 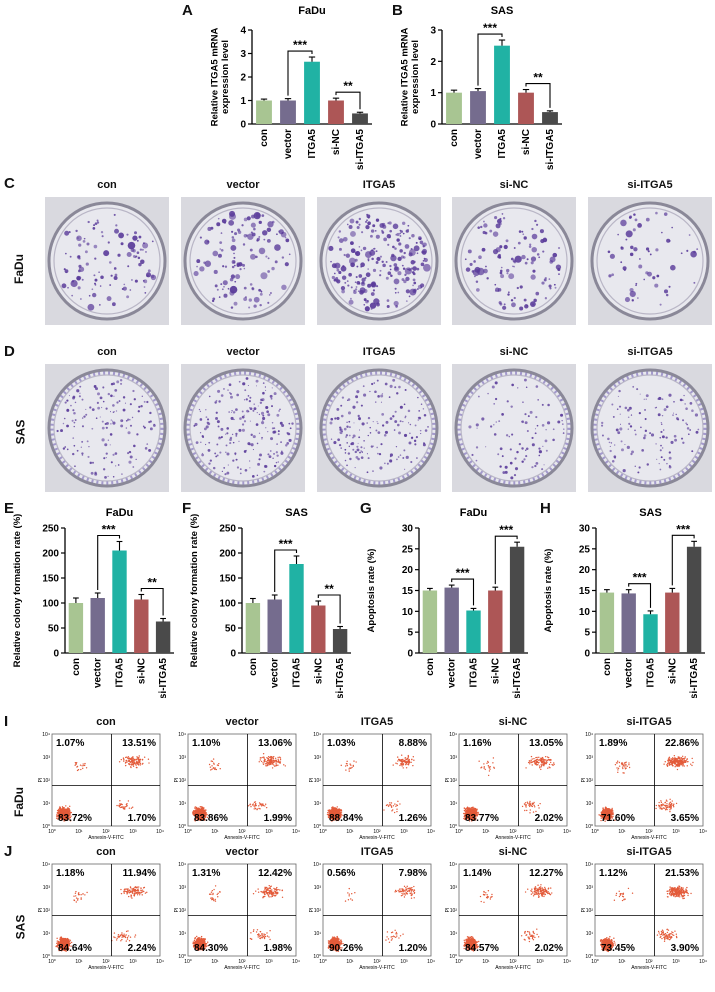 I want to click on y-tick-label: 0, so click(x=56, y=654).